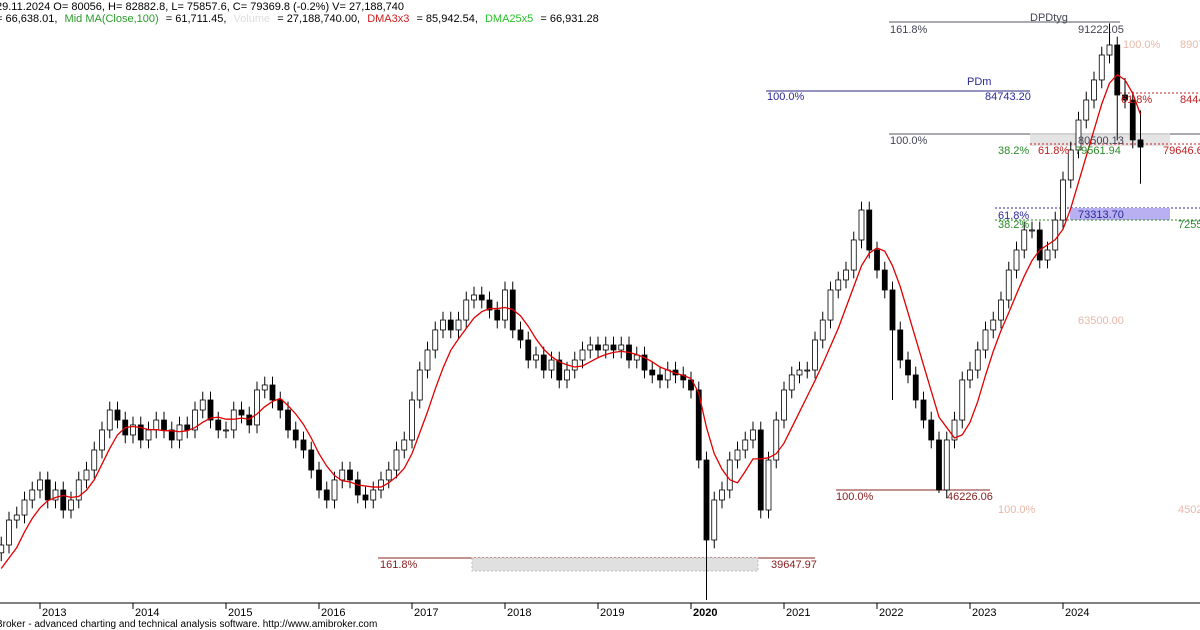  I want to click on x-tick-label: 2015, so click(240, 613).